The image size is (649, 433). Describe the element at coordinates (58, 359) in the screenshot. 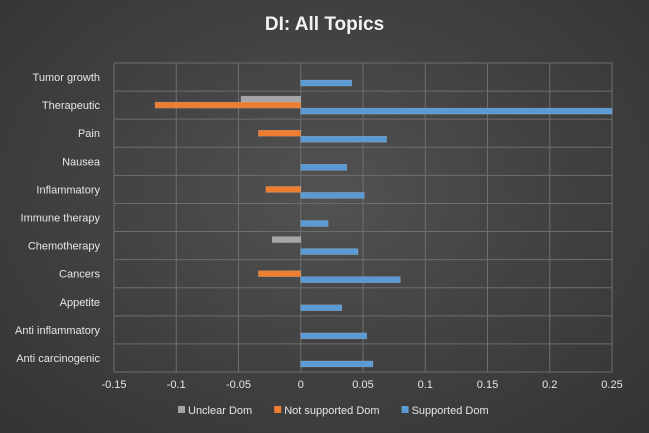

I see `category-label: Anti carcinogenic` at that location.